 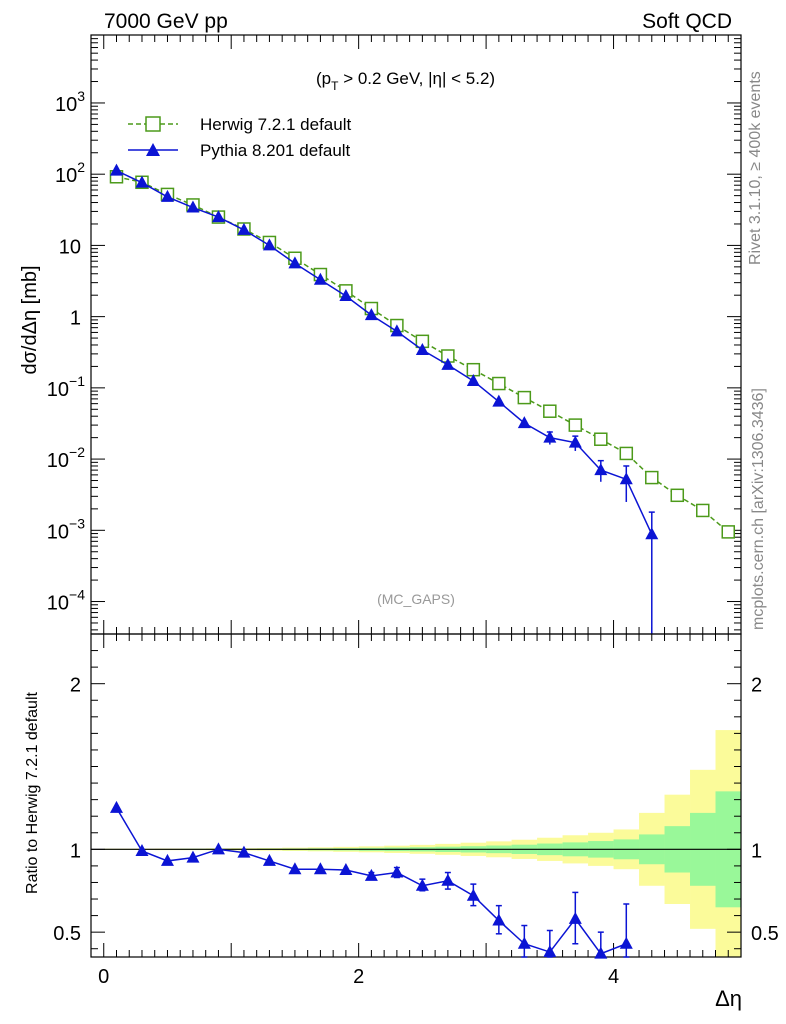 I want to click on ratio-y-axis-label: Ratio to Herwig 7.2.1 default, so click(x=32, y=793).